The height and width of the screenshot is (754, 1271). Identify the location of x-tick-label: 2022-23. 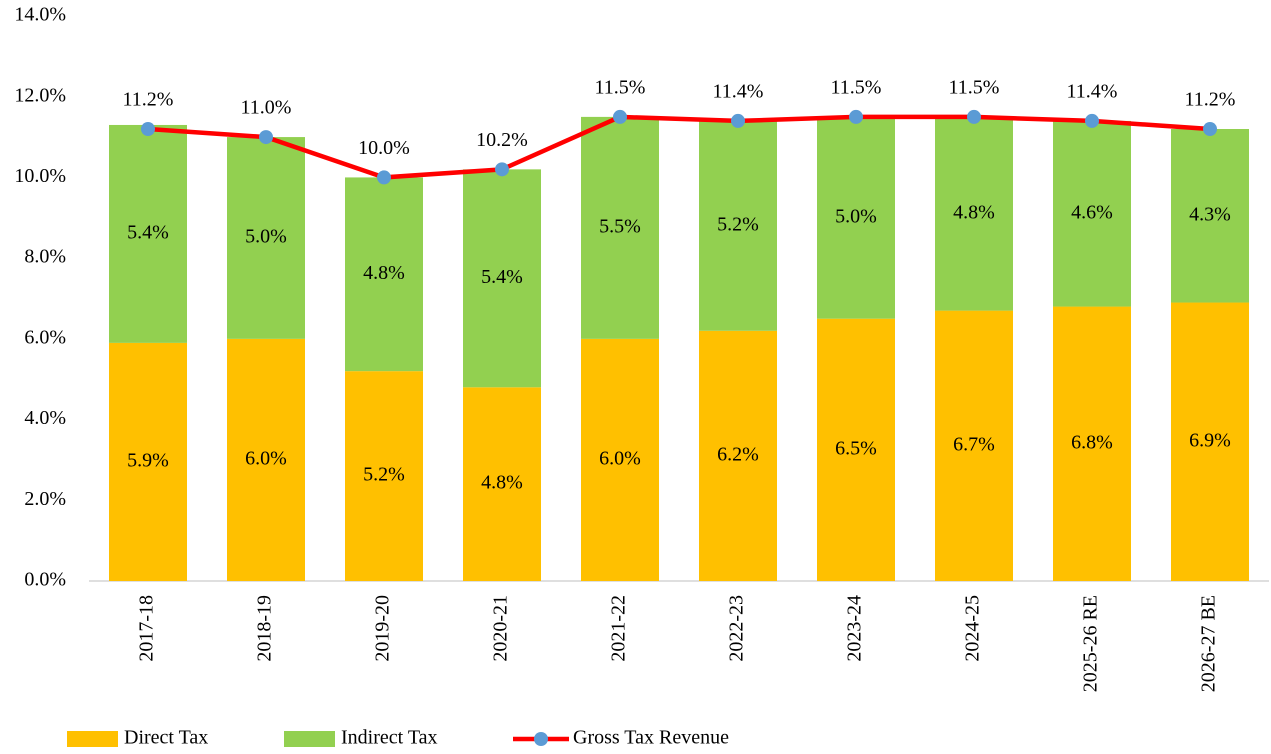
(737, 628).